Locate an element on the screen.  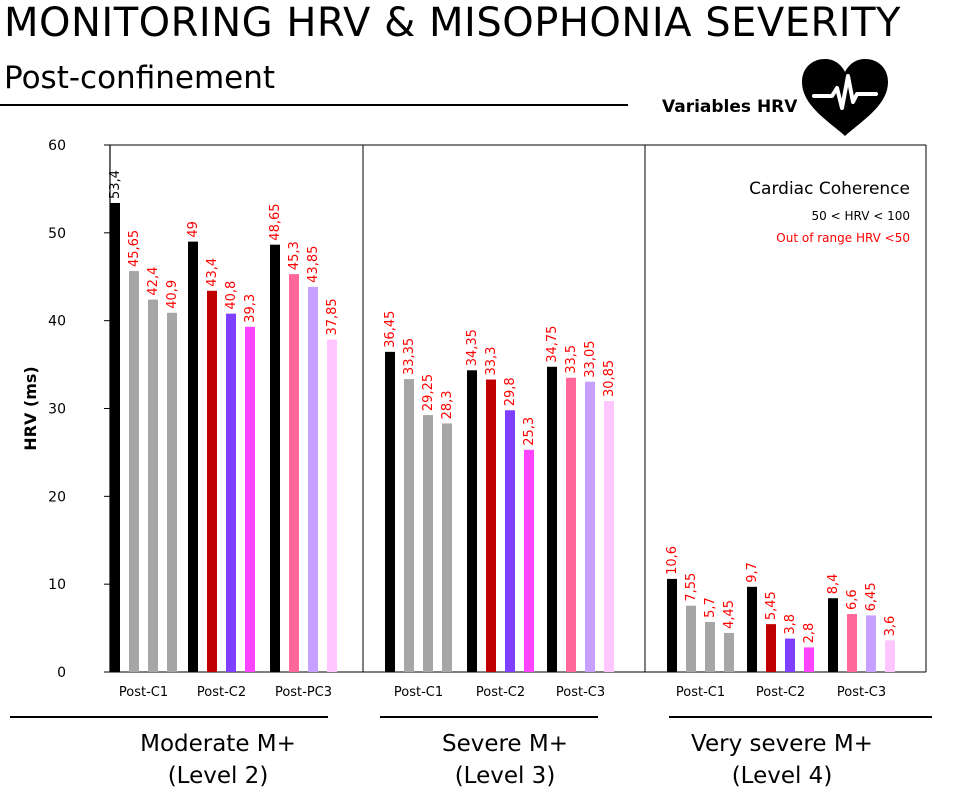
panel-severity-label: Severe M+ (Level 3) is located at coordinates (505, 760).